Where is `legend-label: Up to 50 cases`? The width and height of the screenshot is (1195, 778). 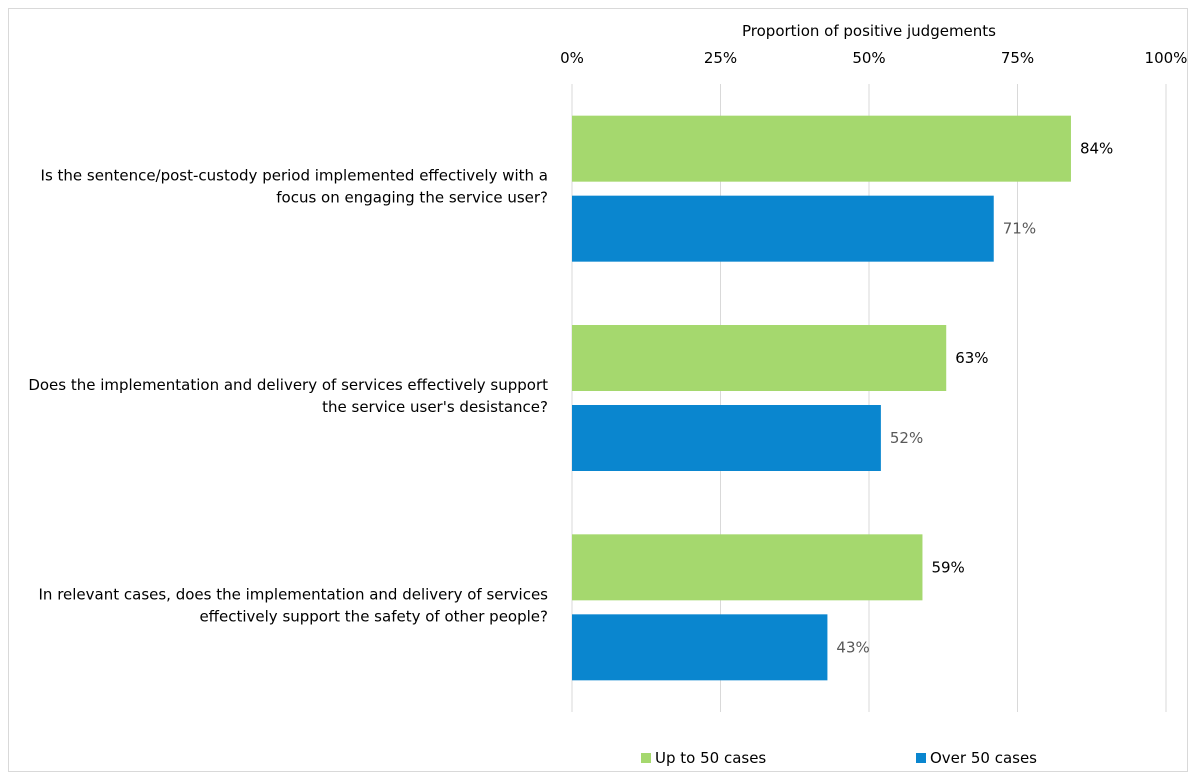 legend-label: Up to 50 cases is located at coordinates (710, 758).